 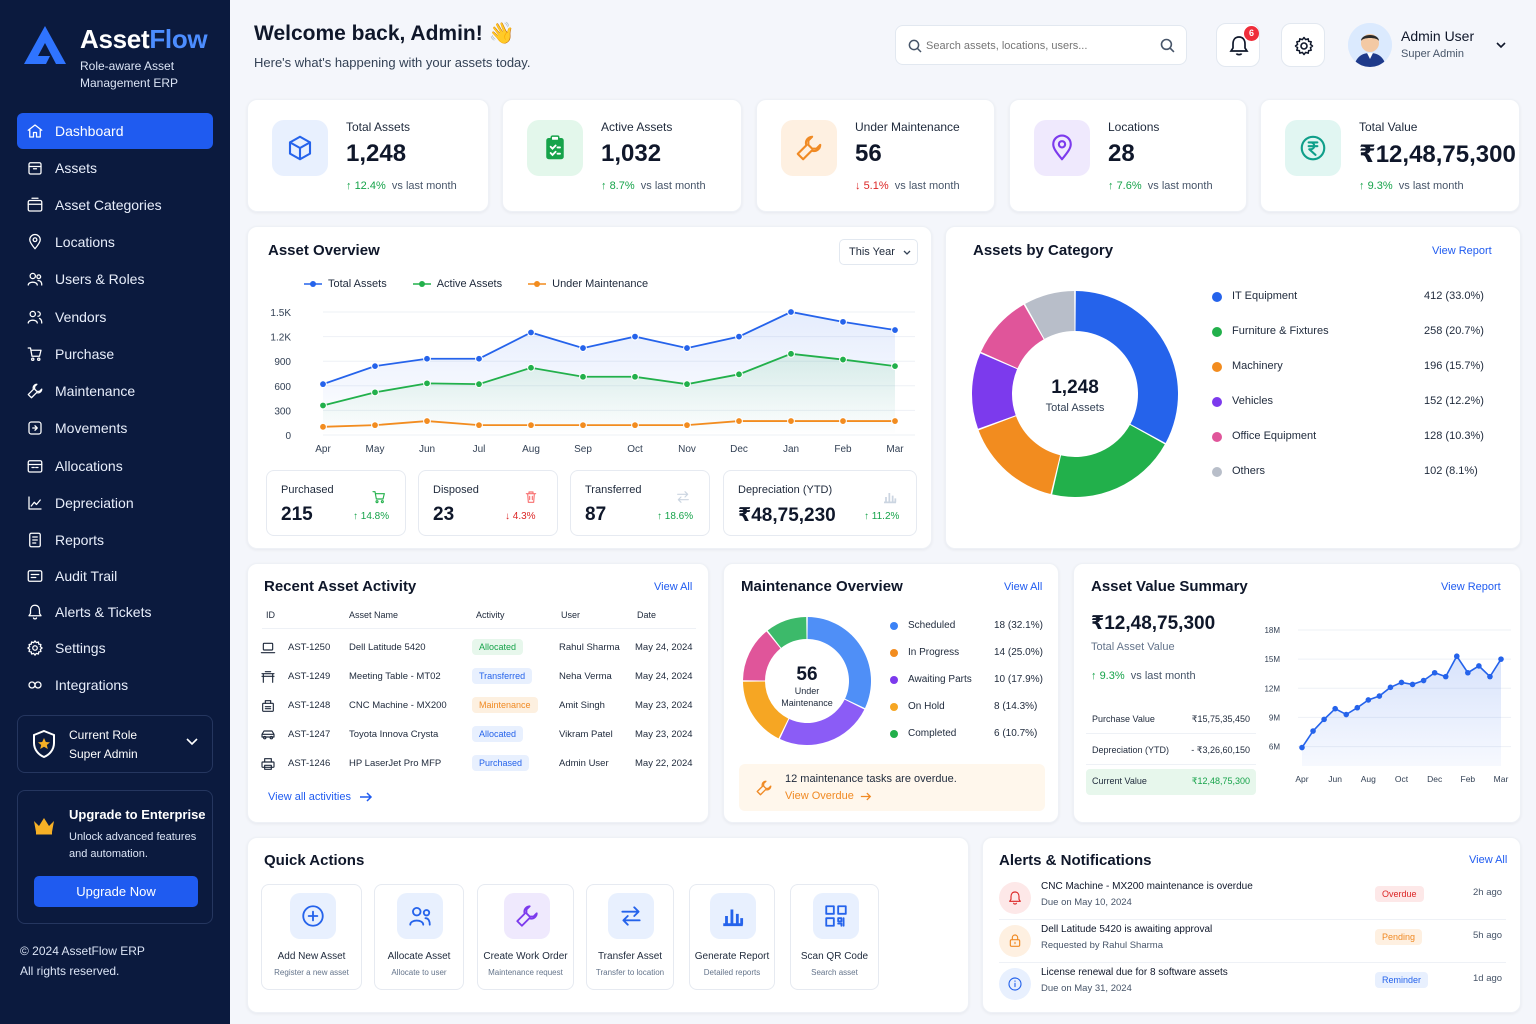 I want to click on sidebar-item-label: Asset Categories, so click(x=108, y=205).